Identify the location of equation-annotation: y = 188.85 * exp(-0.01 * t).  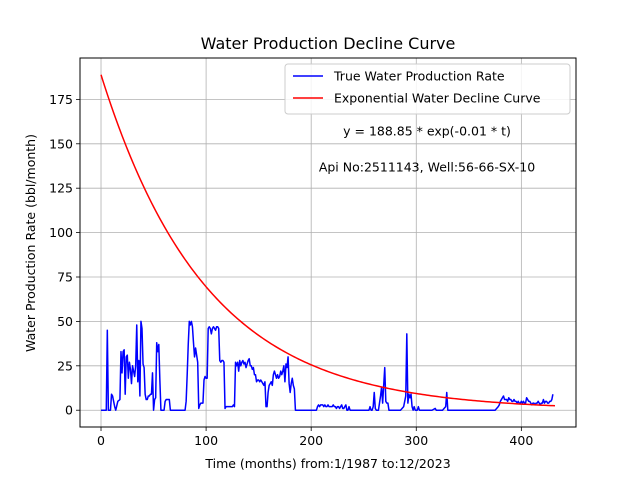
(427, 131).